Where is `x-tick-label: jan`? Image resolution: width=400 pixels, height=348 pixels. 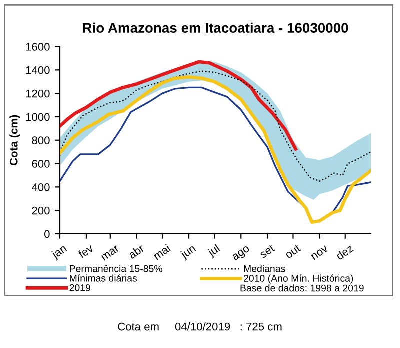
x-tick-label: jan is located at coordinates (59, 252).